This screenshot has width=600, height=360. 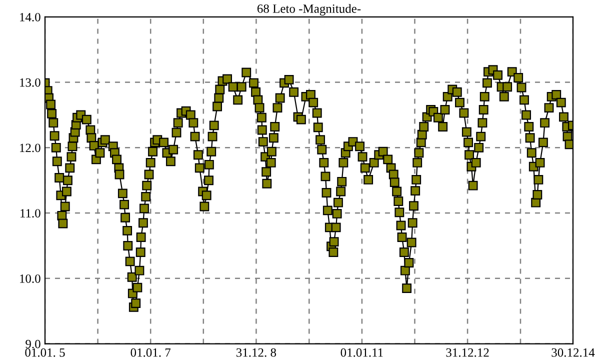 I want to click on y-tick-label: 13.0, so click(x=30, y=82).